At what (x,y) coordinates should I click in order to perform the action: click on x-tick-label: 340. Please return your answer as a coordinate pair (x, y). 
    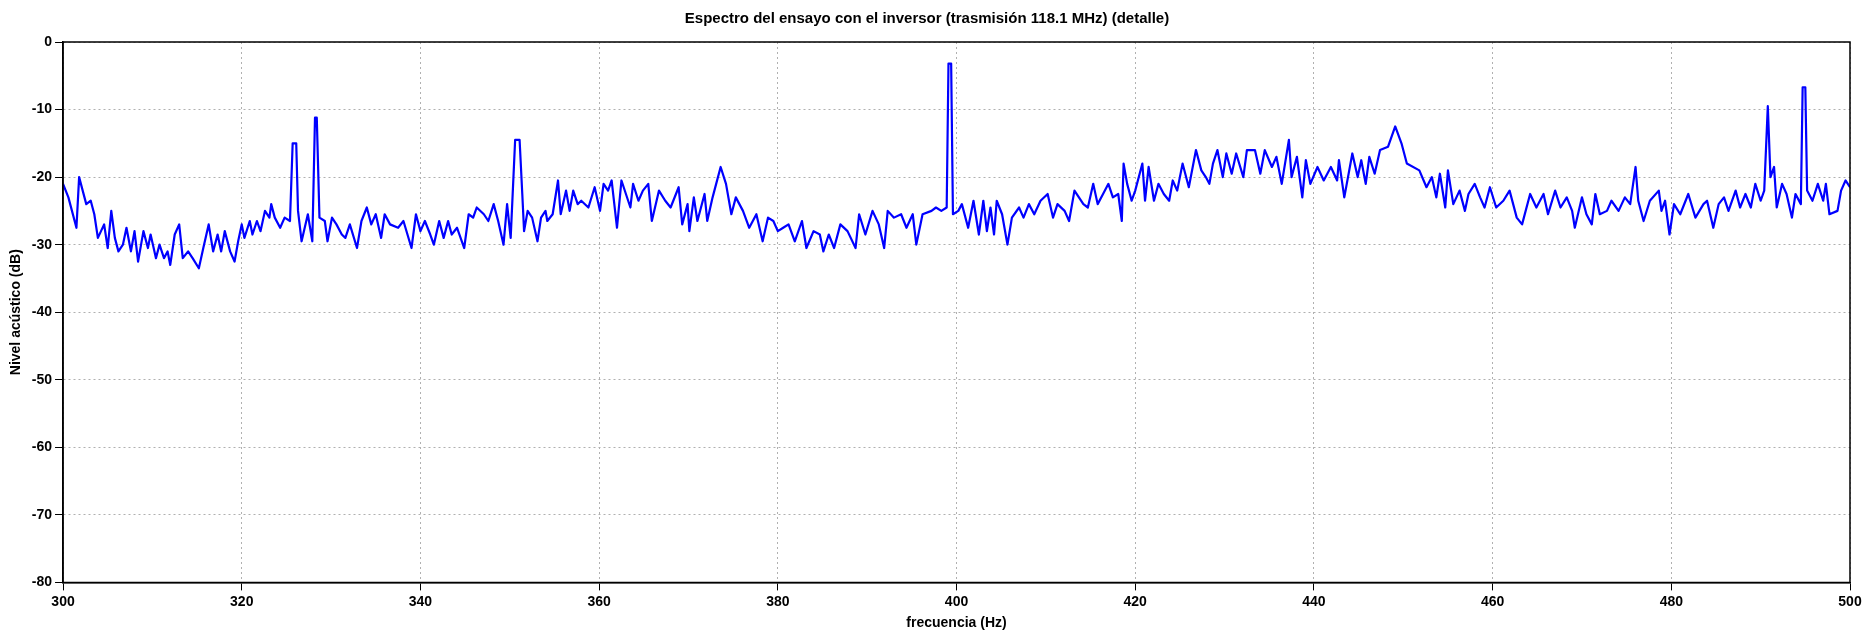
    Looking at the image, I should click on (420, 600).